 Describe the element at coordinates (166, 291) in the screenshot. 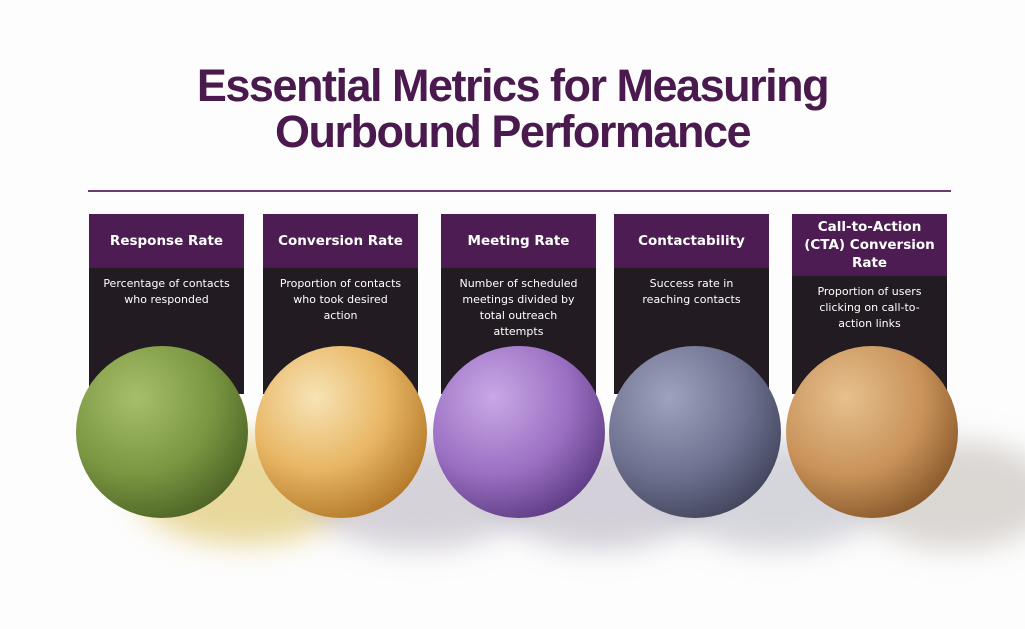

I see `card-description: Percentage of contacts who responded` at that location.